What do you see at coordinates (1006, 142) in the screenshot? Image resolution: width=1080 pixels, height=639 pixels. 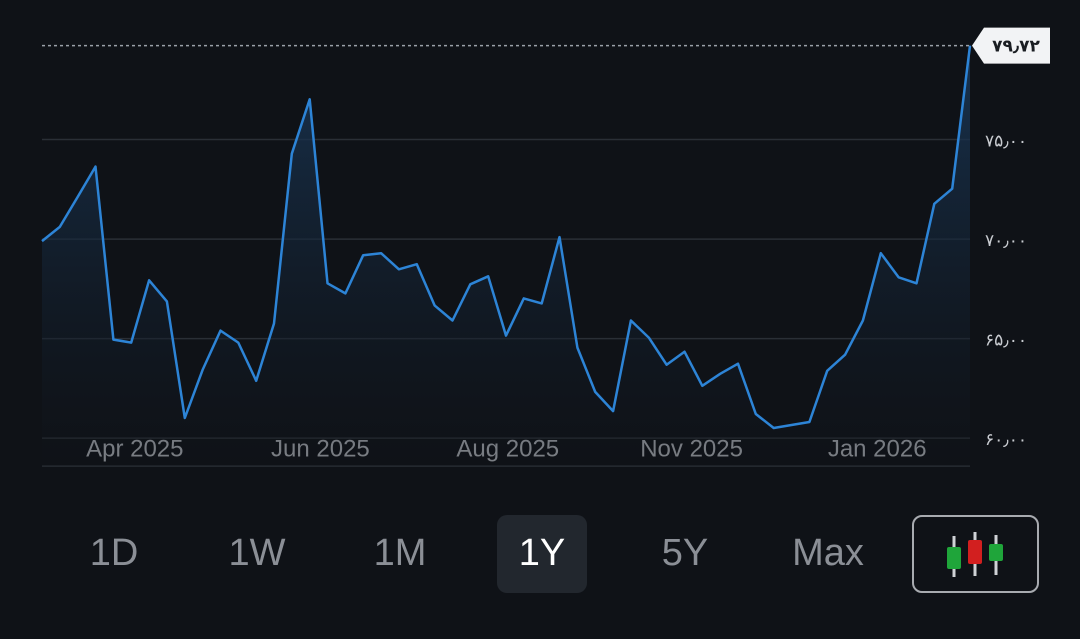 I see `y-tick-label: ۷۵٫۰۰` at bounding box center [1006, 142].